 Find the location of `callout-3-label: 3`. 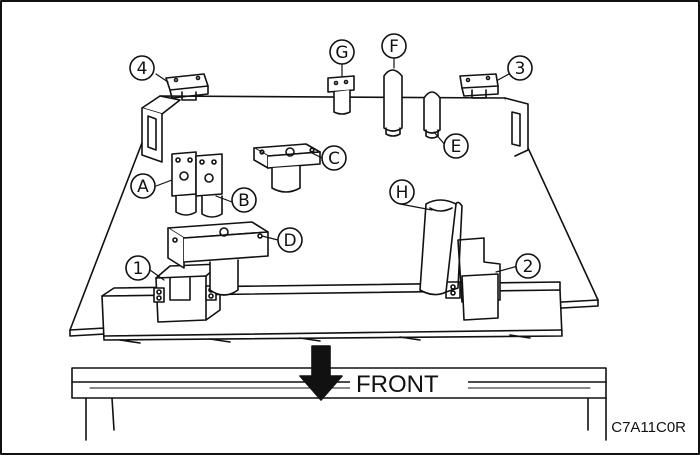

callout-3-label: 3 is located at coordinates (520, 69).